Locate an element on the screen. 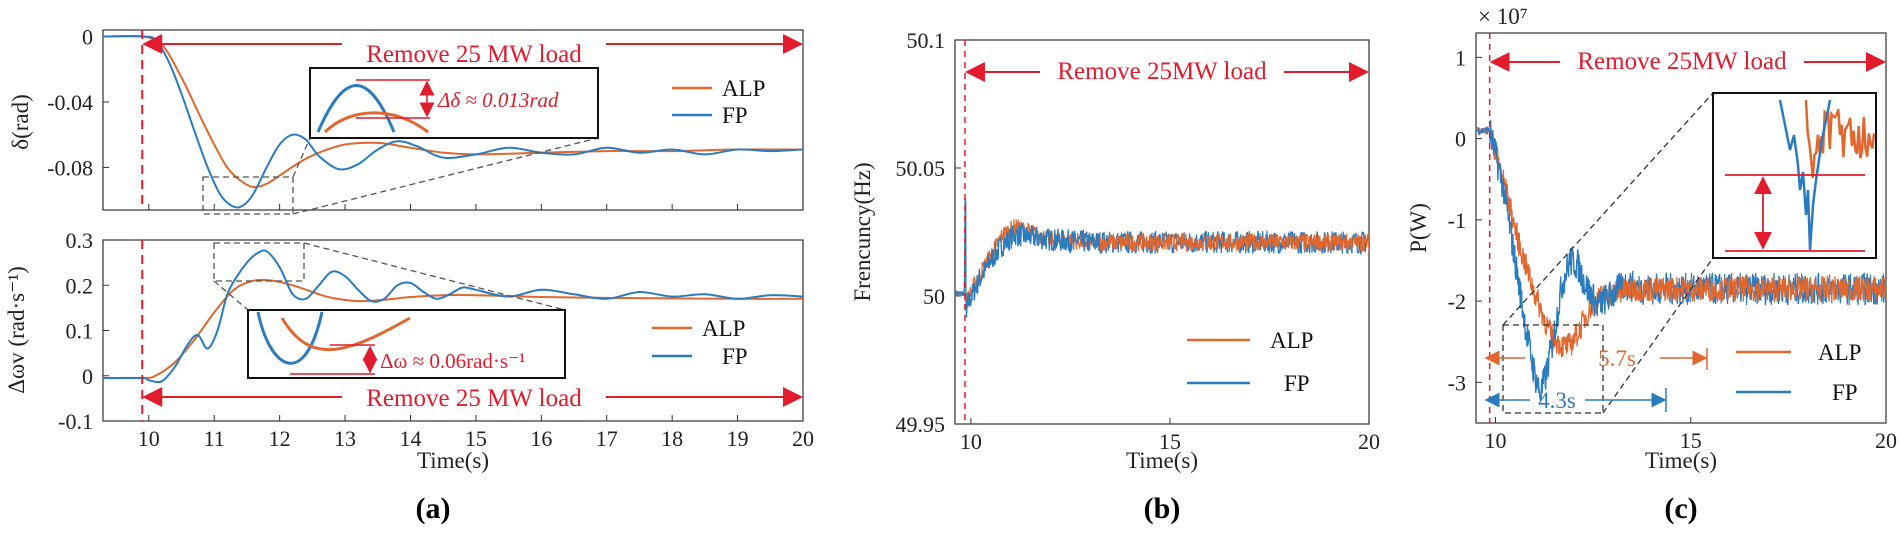 The image size is (1902, 533). chart-b-xticks: 10 15 20 is located at coordinates (1170, 436).